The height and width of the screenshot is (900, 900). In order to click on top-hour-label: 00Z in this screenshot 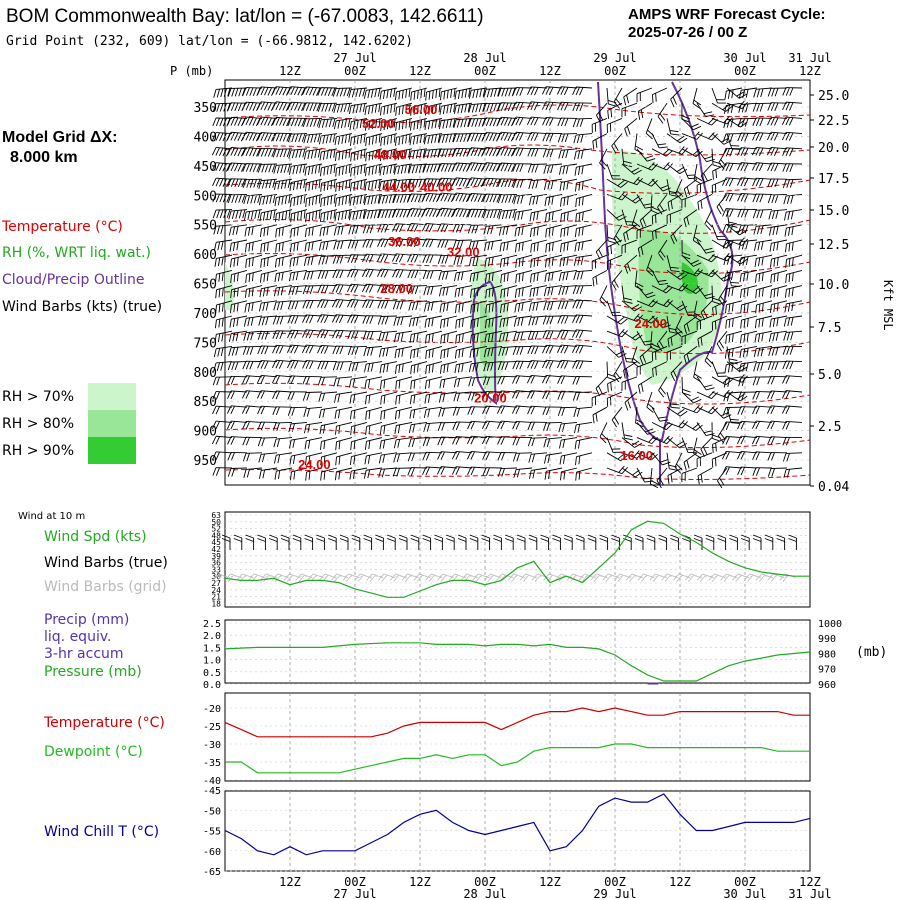, I will do `click(615, 71)`.